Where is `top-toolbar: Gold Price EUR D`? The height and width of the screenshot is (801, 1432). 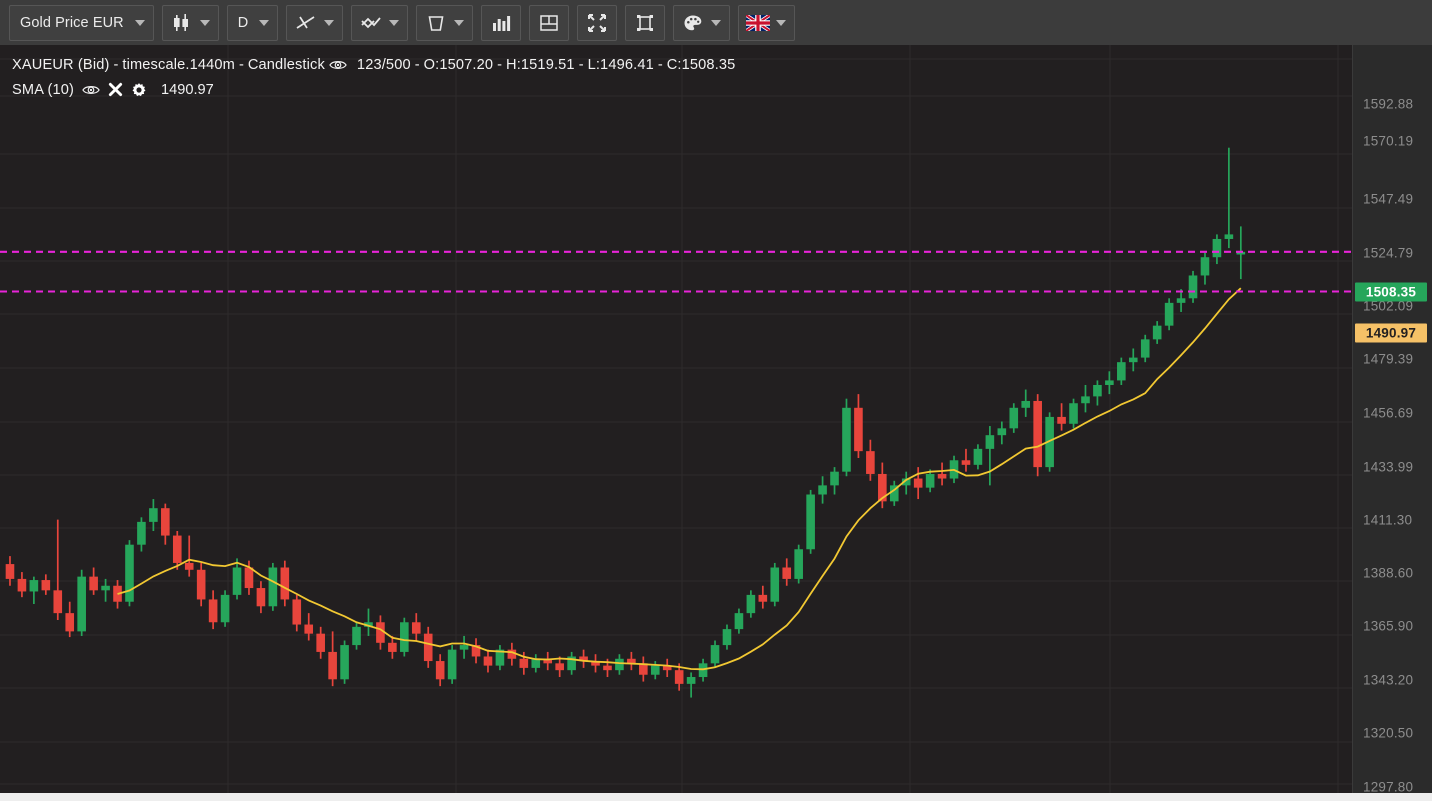
top-toolbar: Gold Price EUR D is located at coordinates (716, 22).